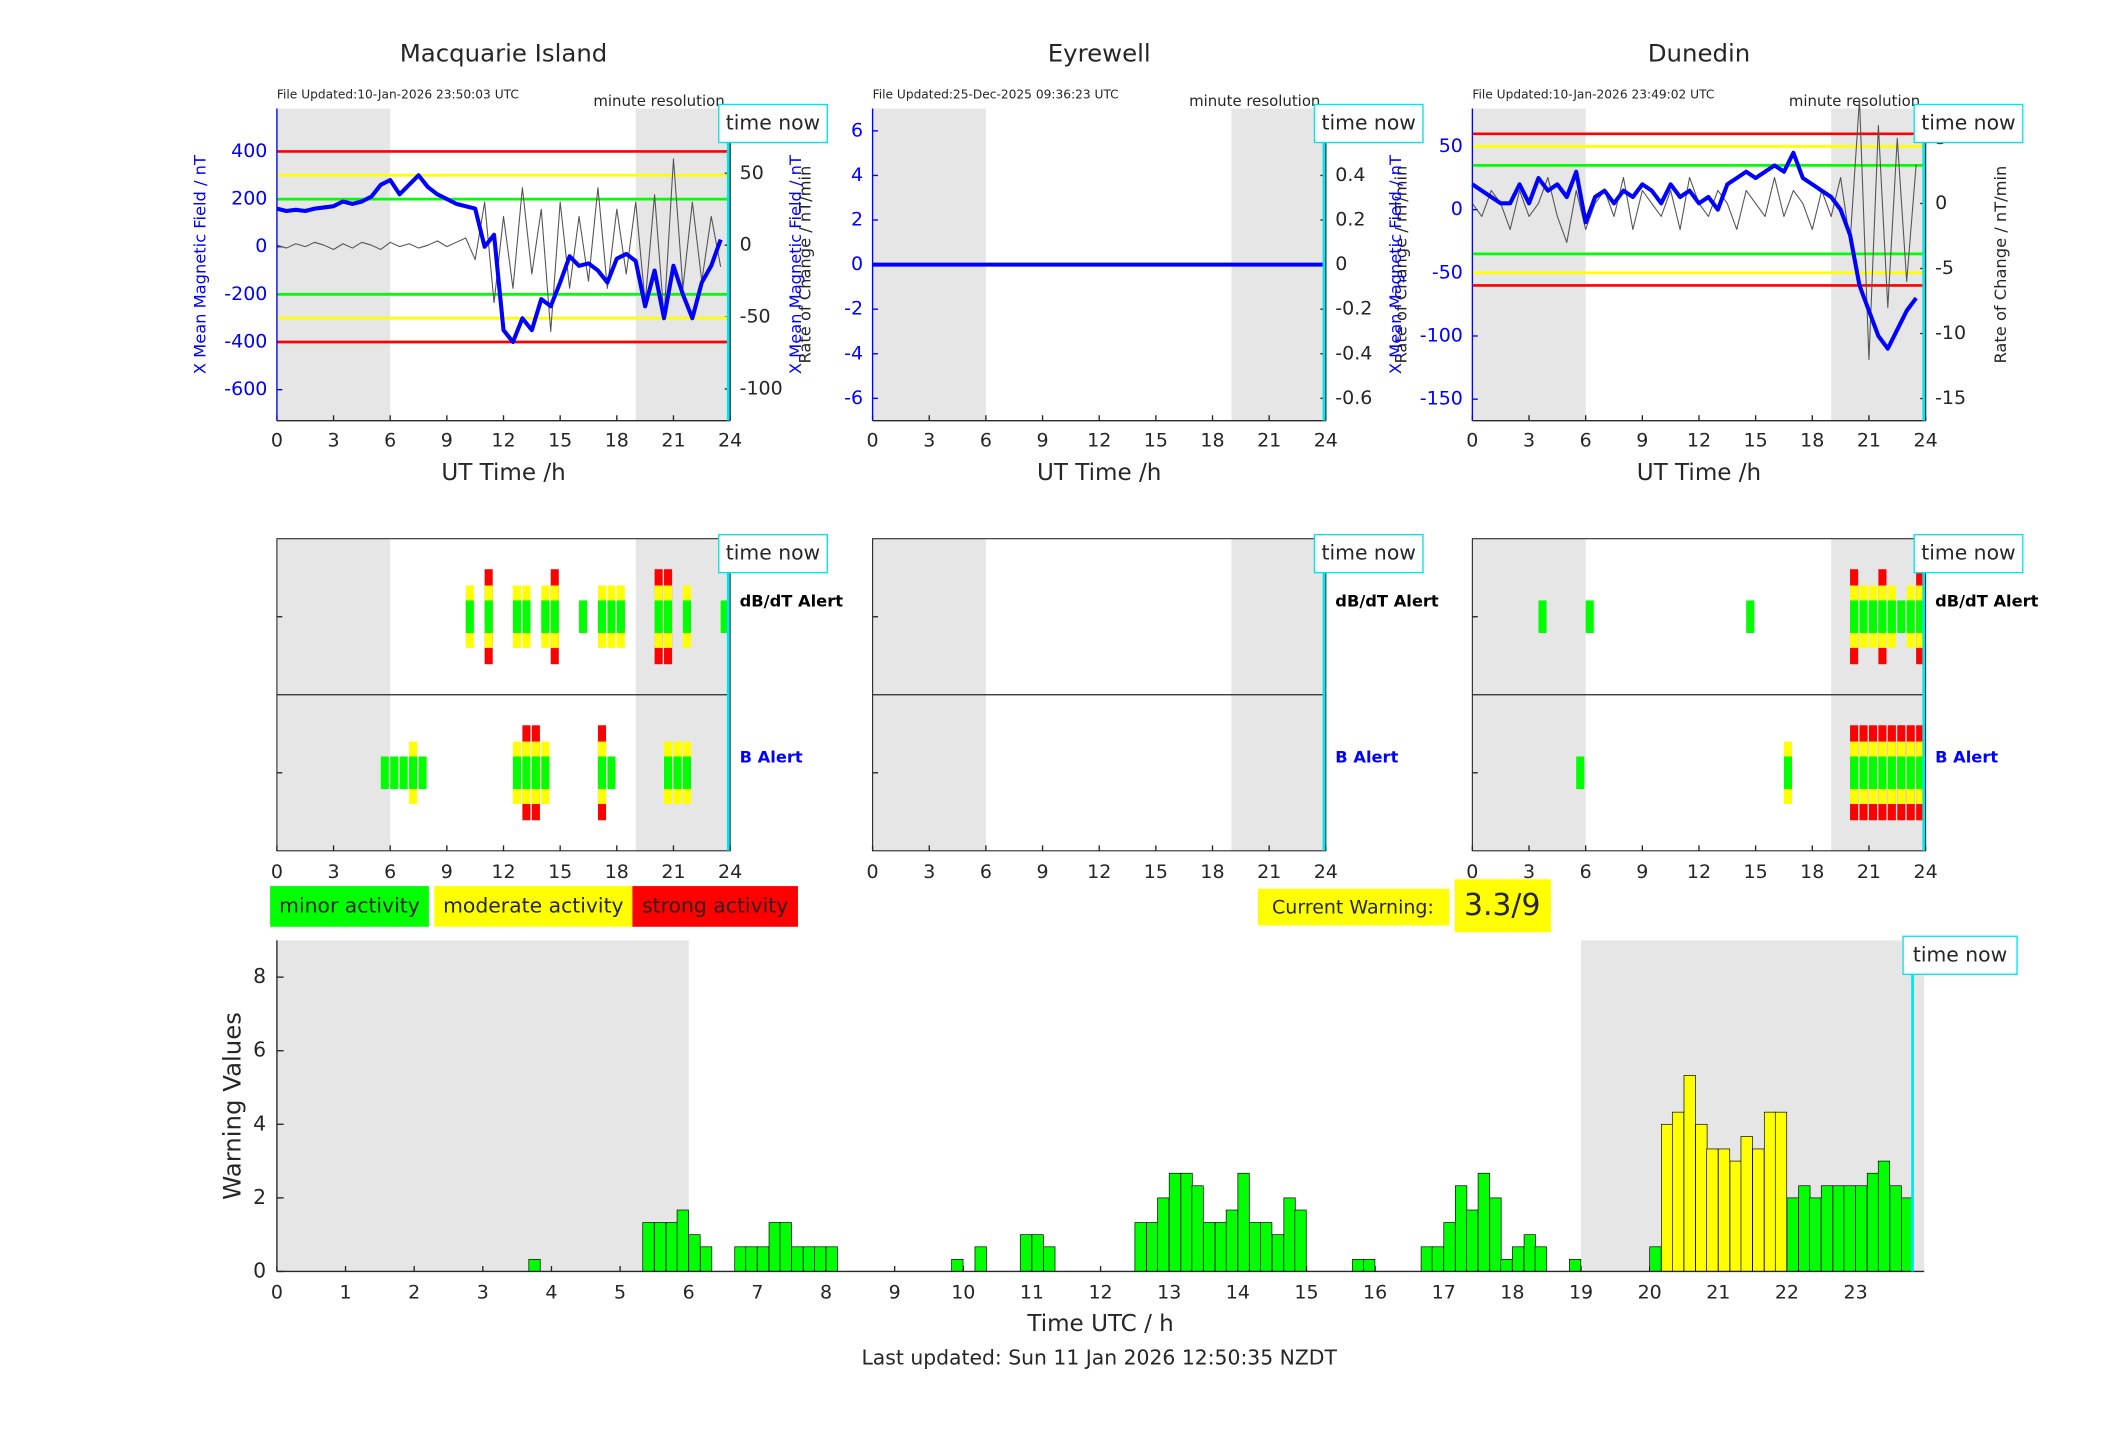  What do you see at coordinates (398, 94) in the screenshot?
I see `file-updated: File Updated:10-Jan-2026 23:50:03 UTC` at bounding box center [398, 94].